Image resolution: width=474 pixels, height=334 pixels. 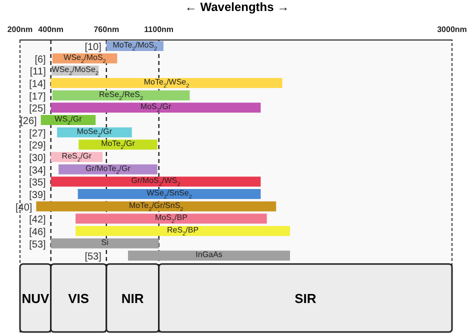 What do you see at coordinates (38, 72) in the screenshot?
I see `annotation: [11]` at bounding box center [38, 72].